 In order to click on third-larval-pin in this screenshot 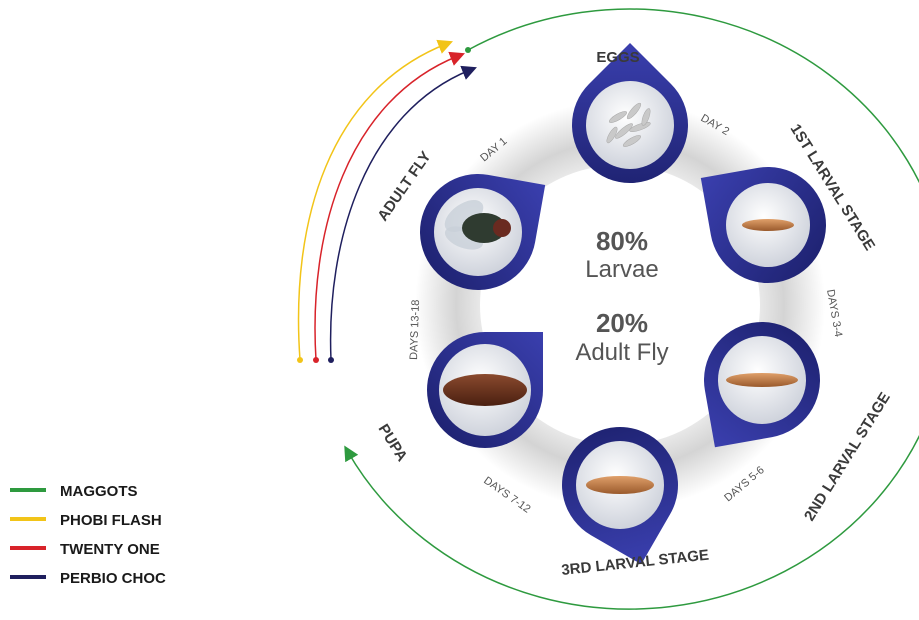, I will do `click(620, 496)`.